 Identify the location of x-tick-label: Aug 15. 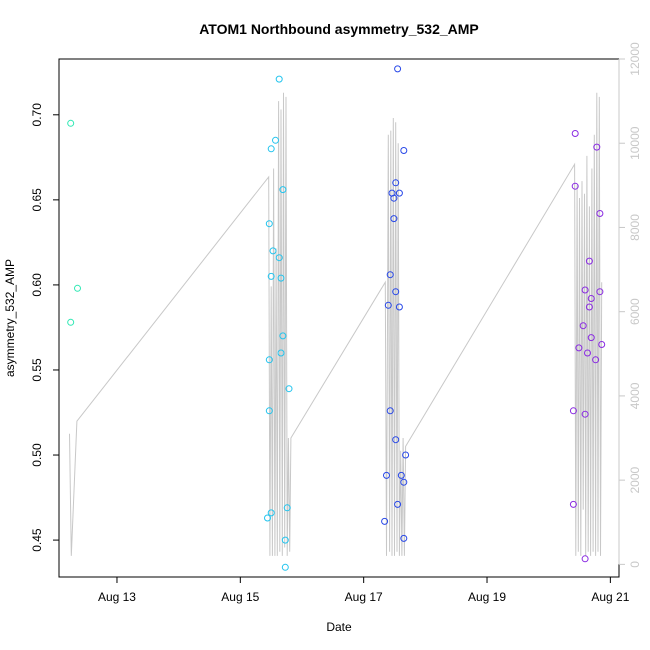
(240, 597).